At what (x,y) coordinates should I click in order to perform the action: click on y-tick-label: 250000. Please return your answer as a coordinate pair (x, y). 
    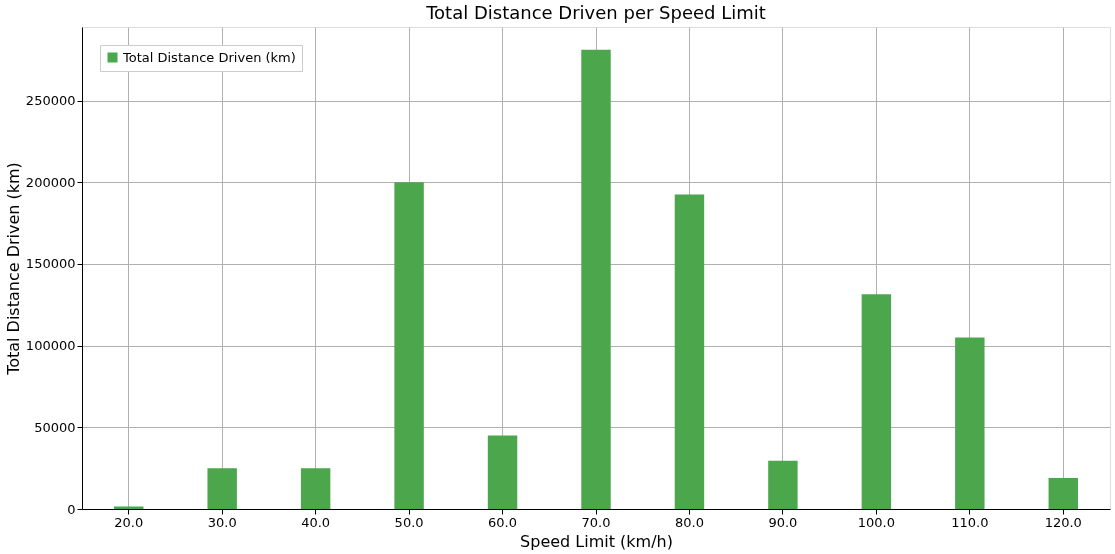
    Looking at the image, I should click on (50, 101).